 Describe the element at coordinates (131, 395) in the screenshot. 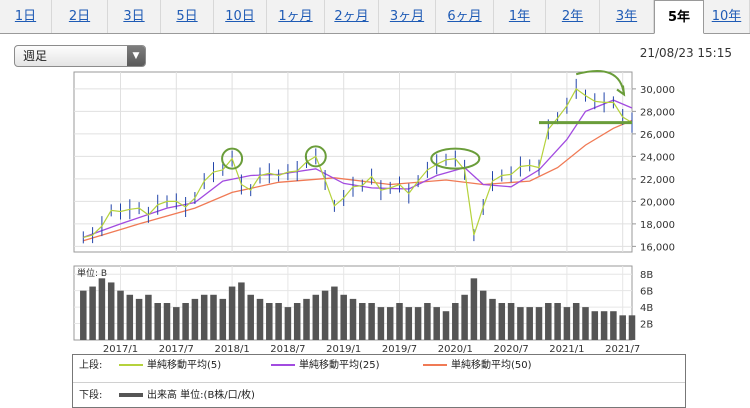

I see `legend-volume-swatch` at that location.